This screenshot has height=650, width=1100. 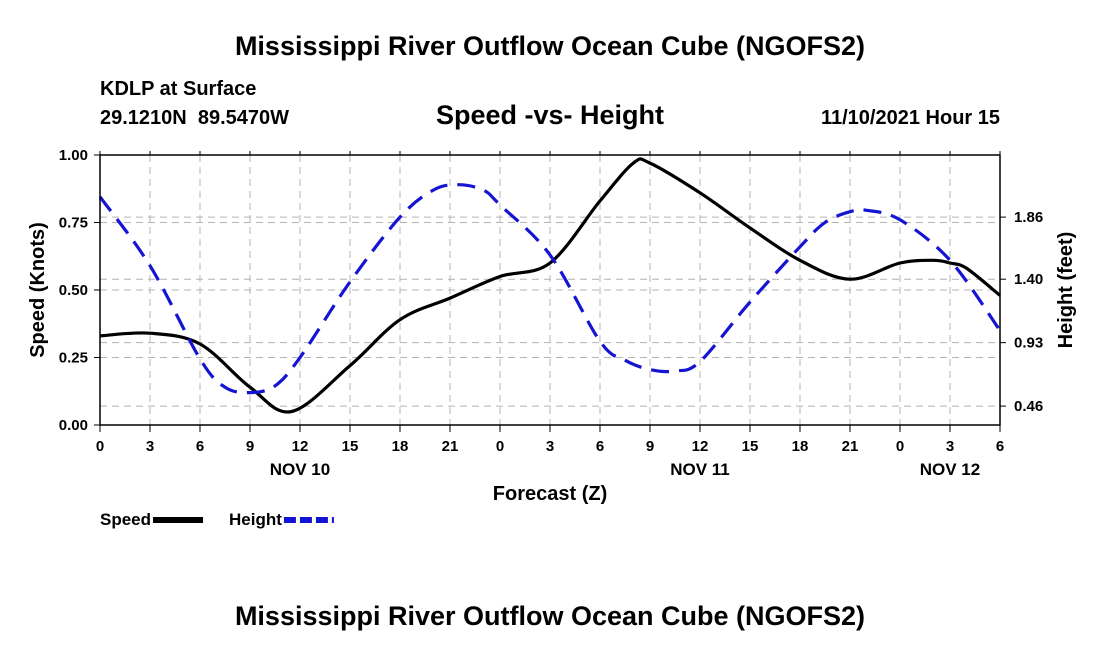 What do you see at coordinates (178, 89) in the screenshot?
I see `station-name: KDLP at Surface` at bounding box center [178, 89].